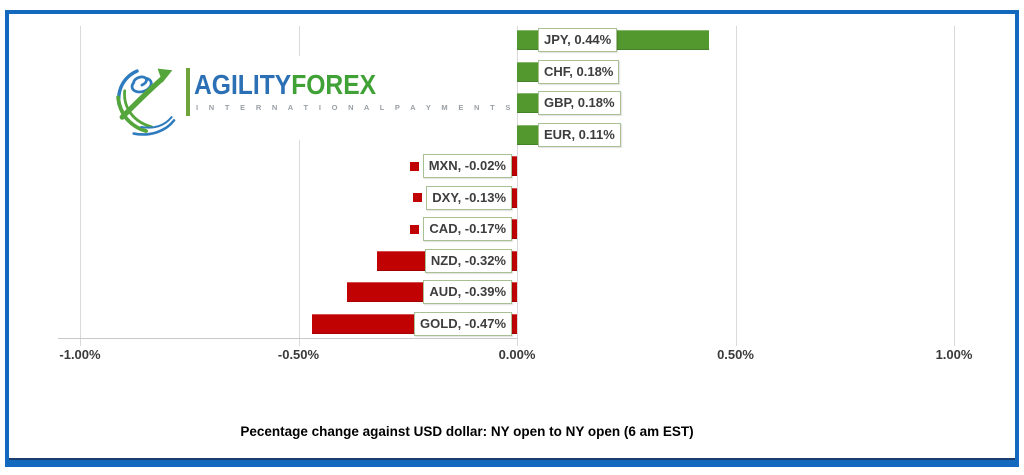  I want to click on legend-key-mxn, so click(414, 166).